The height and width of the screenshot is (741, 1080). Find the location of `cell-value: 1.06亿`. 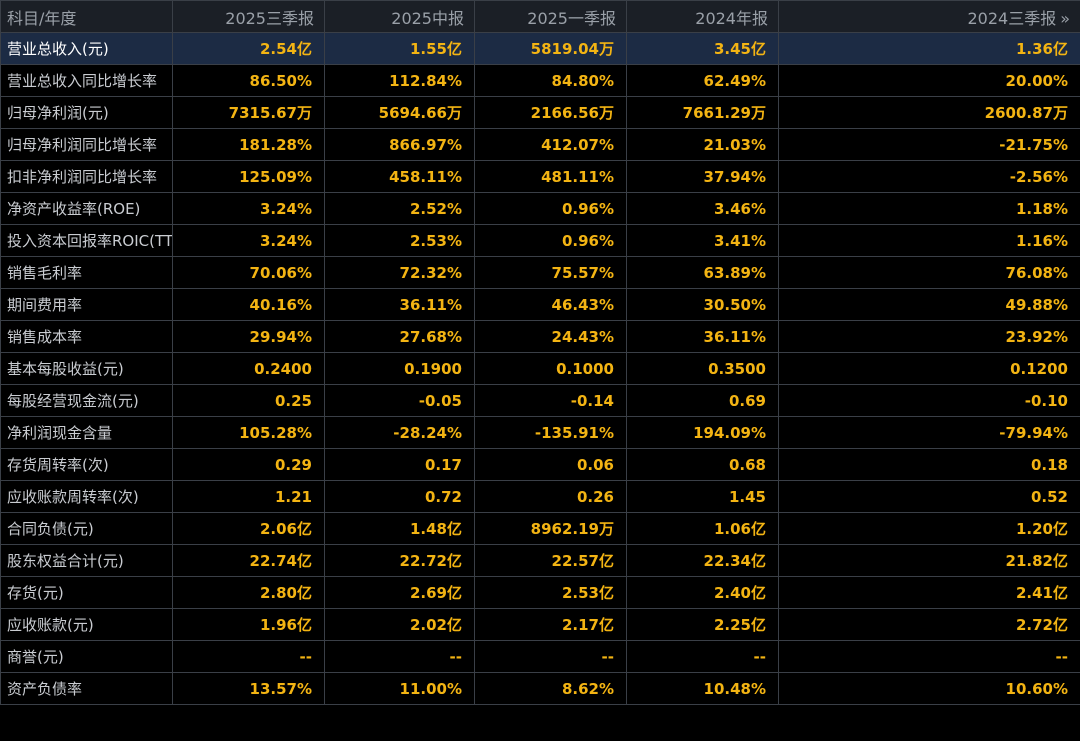

cell-value: 1.06亿 is located at coordinates (702, 528).